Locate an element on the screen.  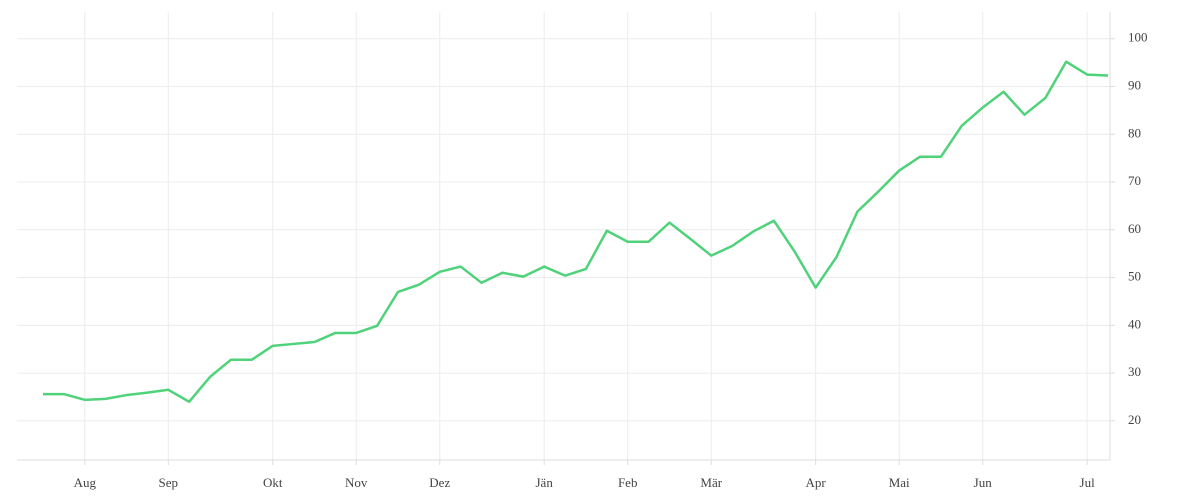
x-tick-label: Okt is located at coordinates (273, 482).